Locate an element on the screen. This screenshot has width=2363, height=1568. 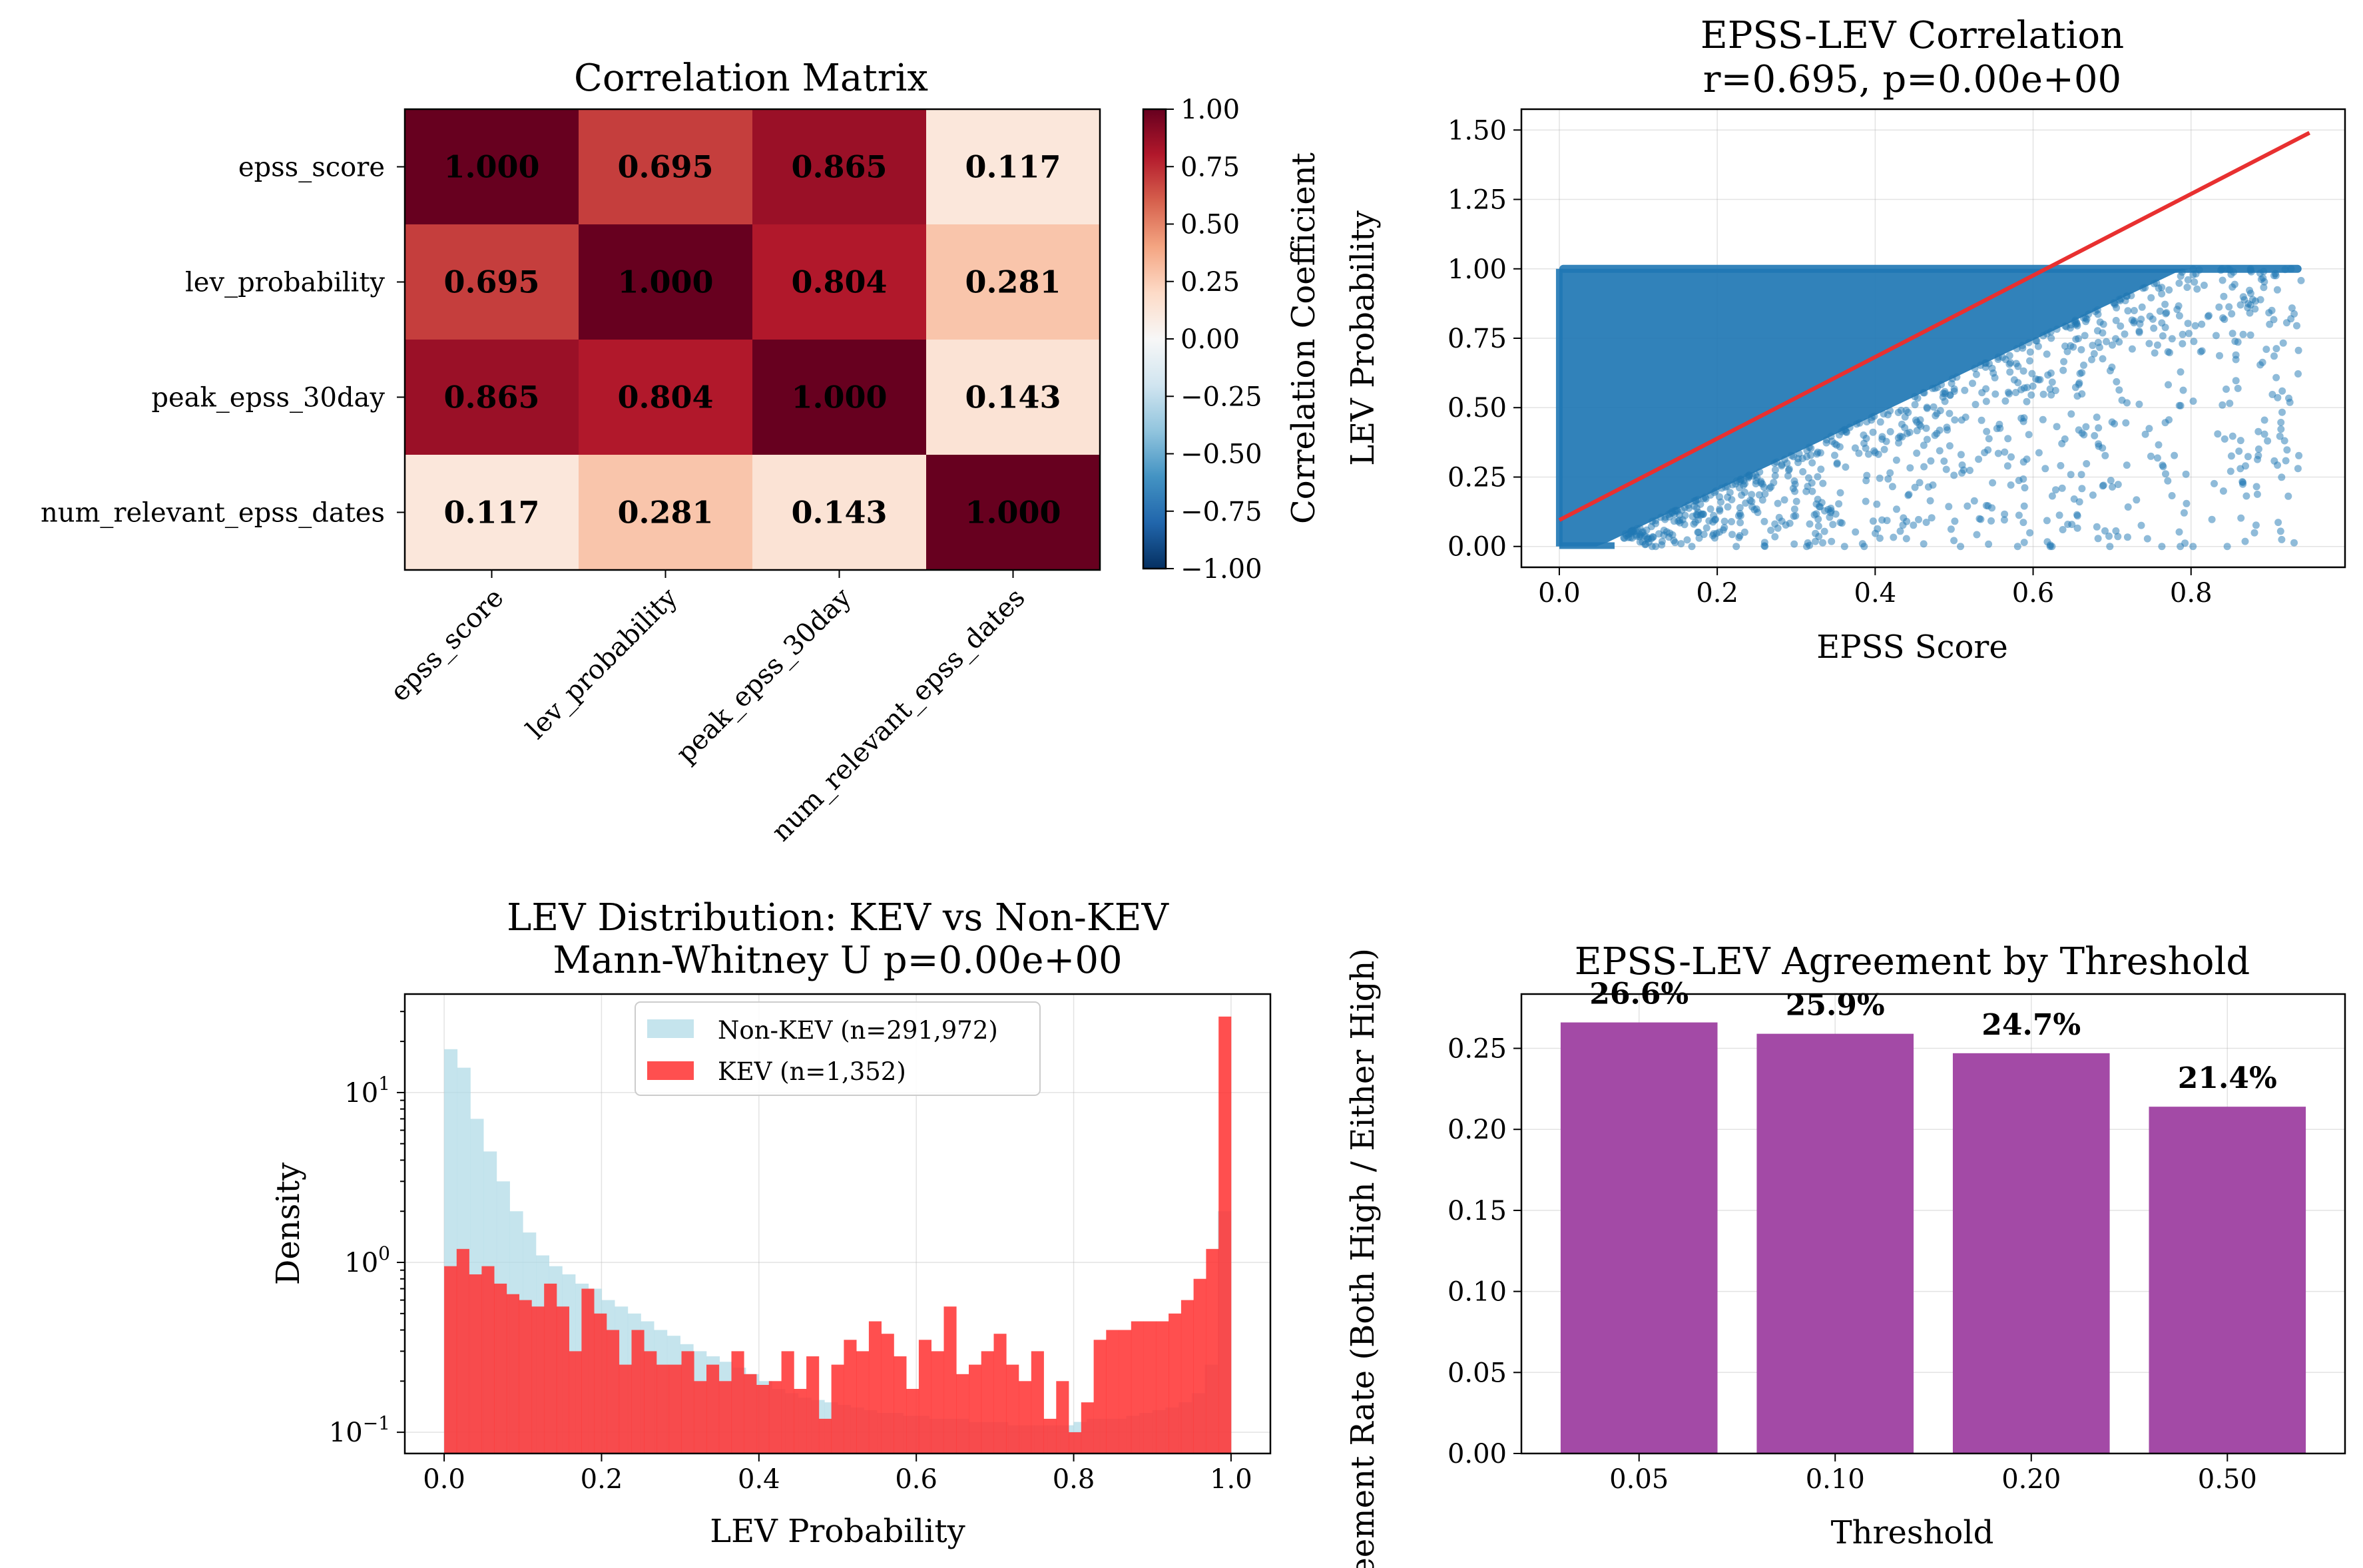
colorbar-label: Correlation Coefficient is located at coordinates (1303, 338).